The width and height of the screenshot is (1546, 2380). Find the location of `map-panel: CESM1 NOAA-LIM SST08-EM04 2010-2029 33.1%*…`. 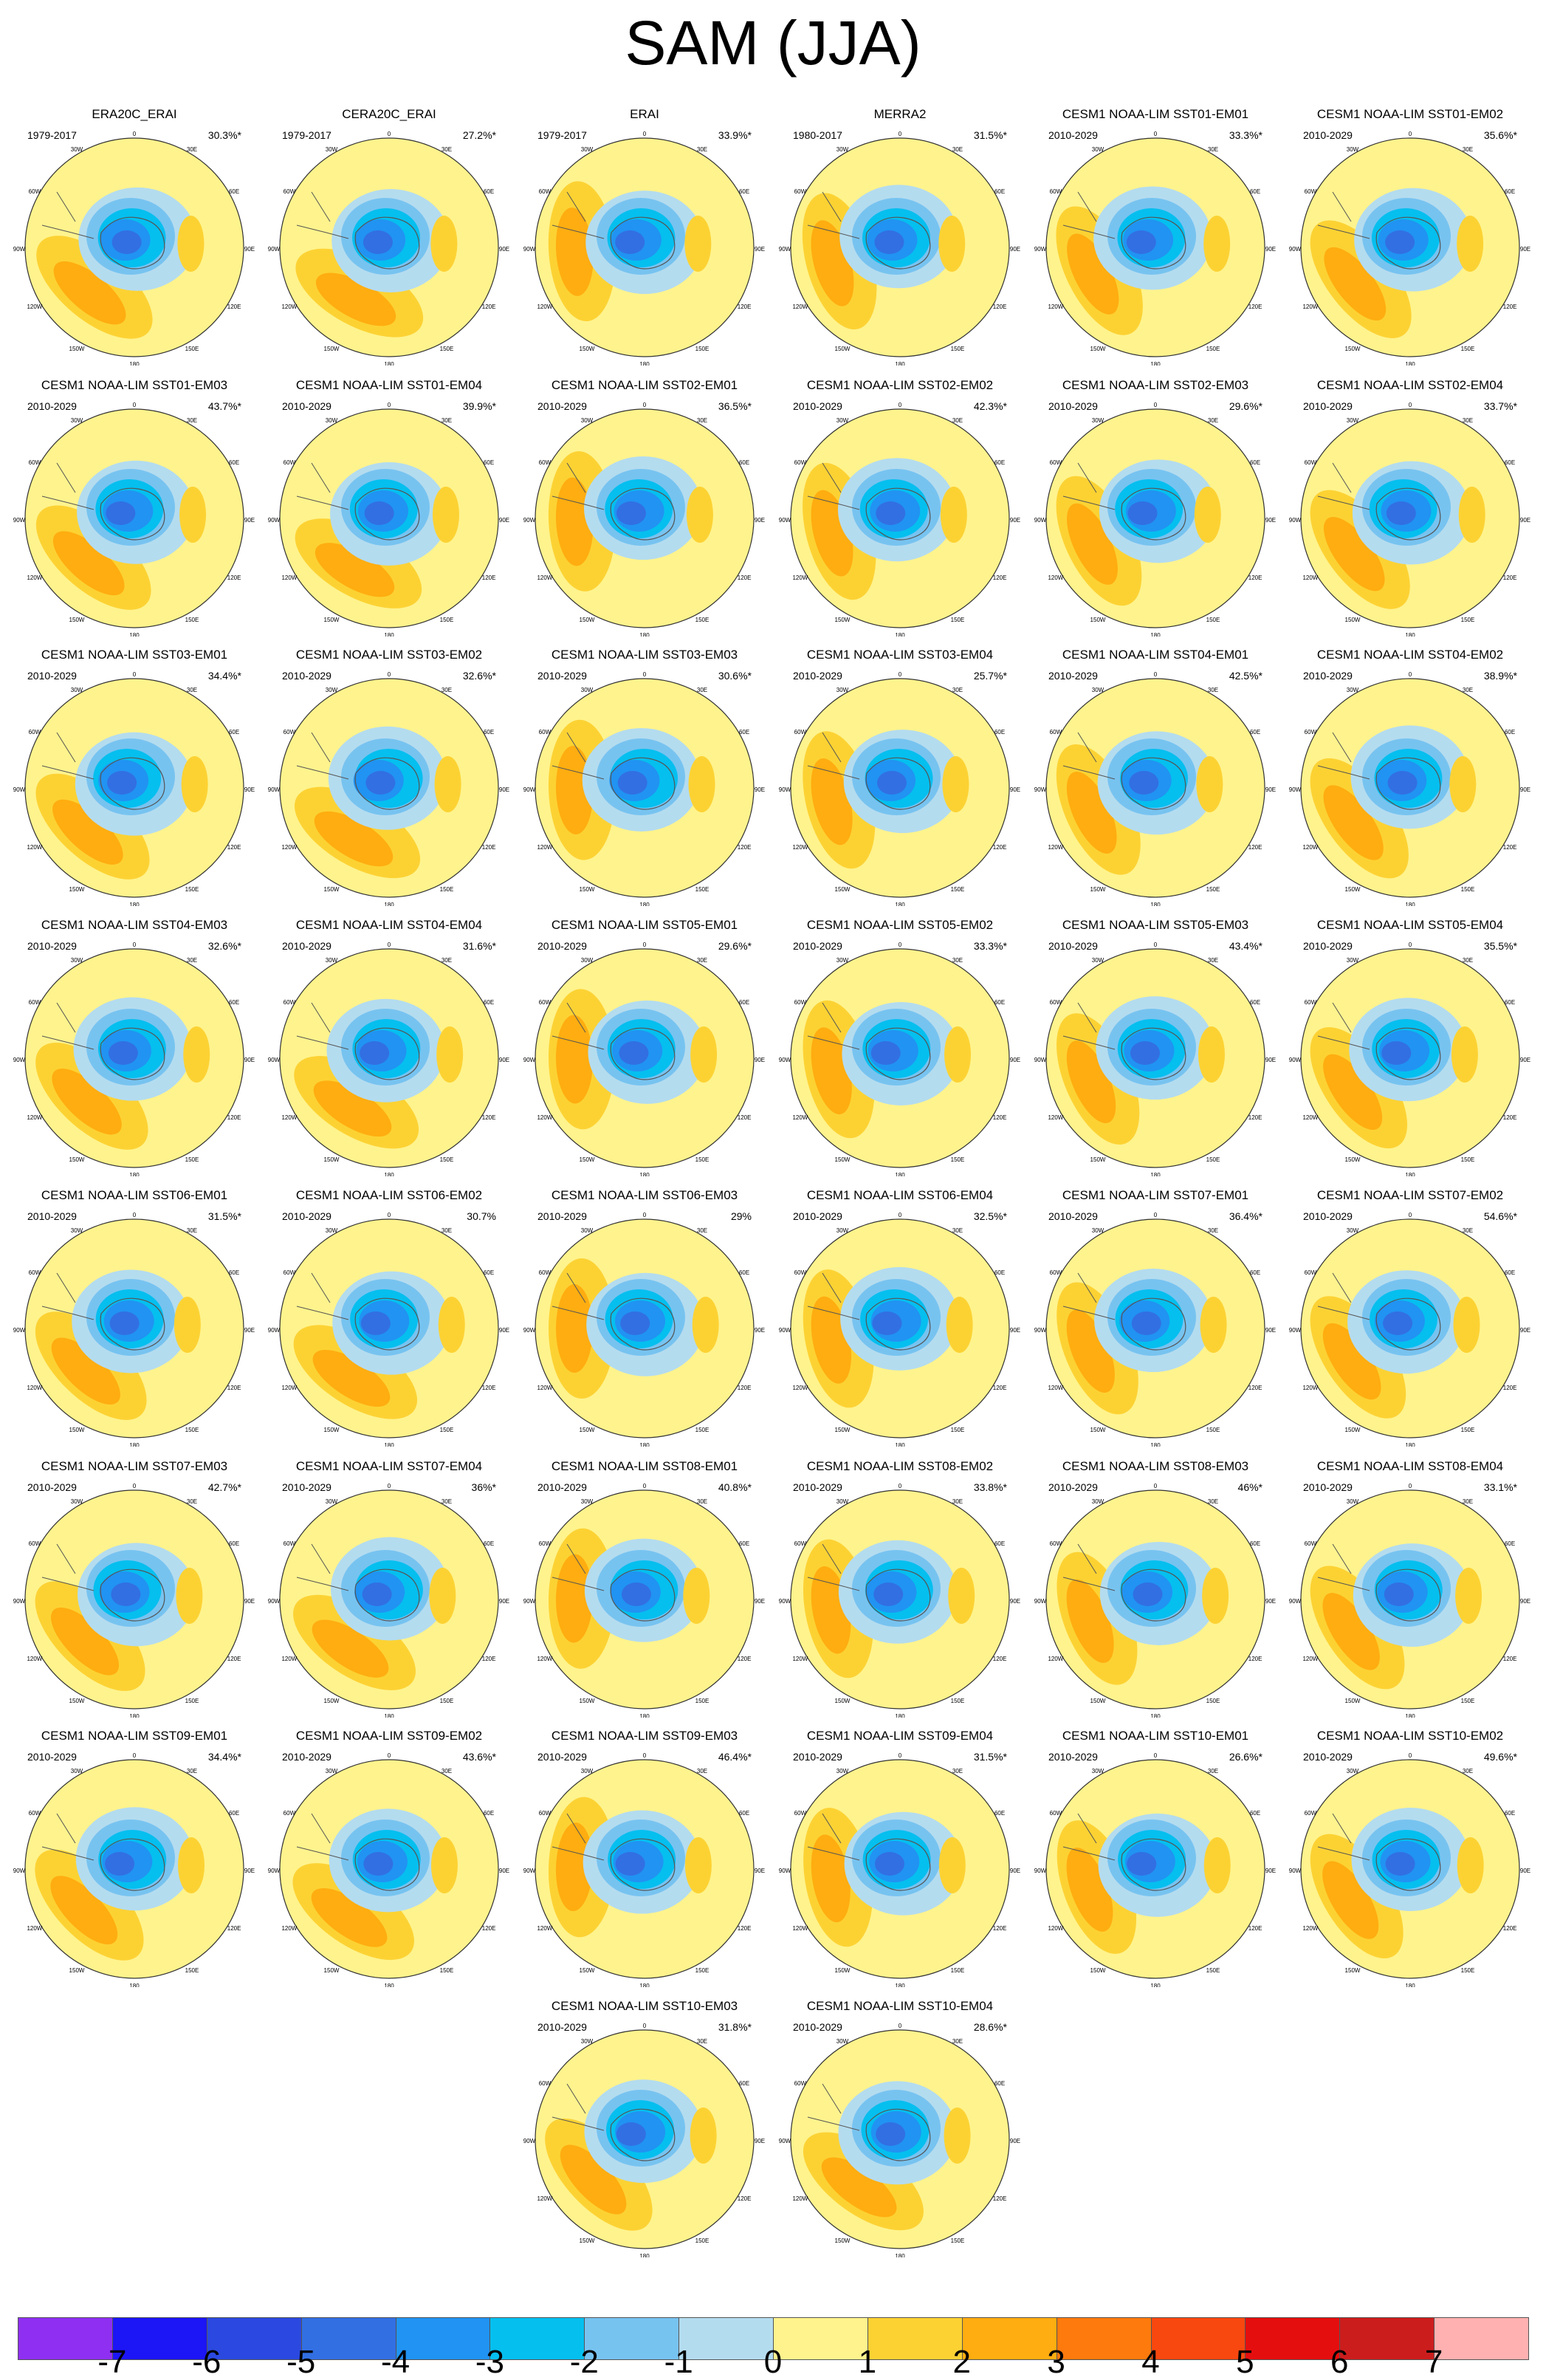

map-panel: CESM1 NOAA-LIM SST08-EM04 2010-2029 33.1%*… is located at coordinates (1410, 1588).